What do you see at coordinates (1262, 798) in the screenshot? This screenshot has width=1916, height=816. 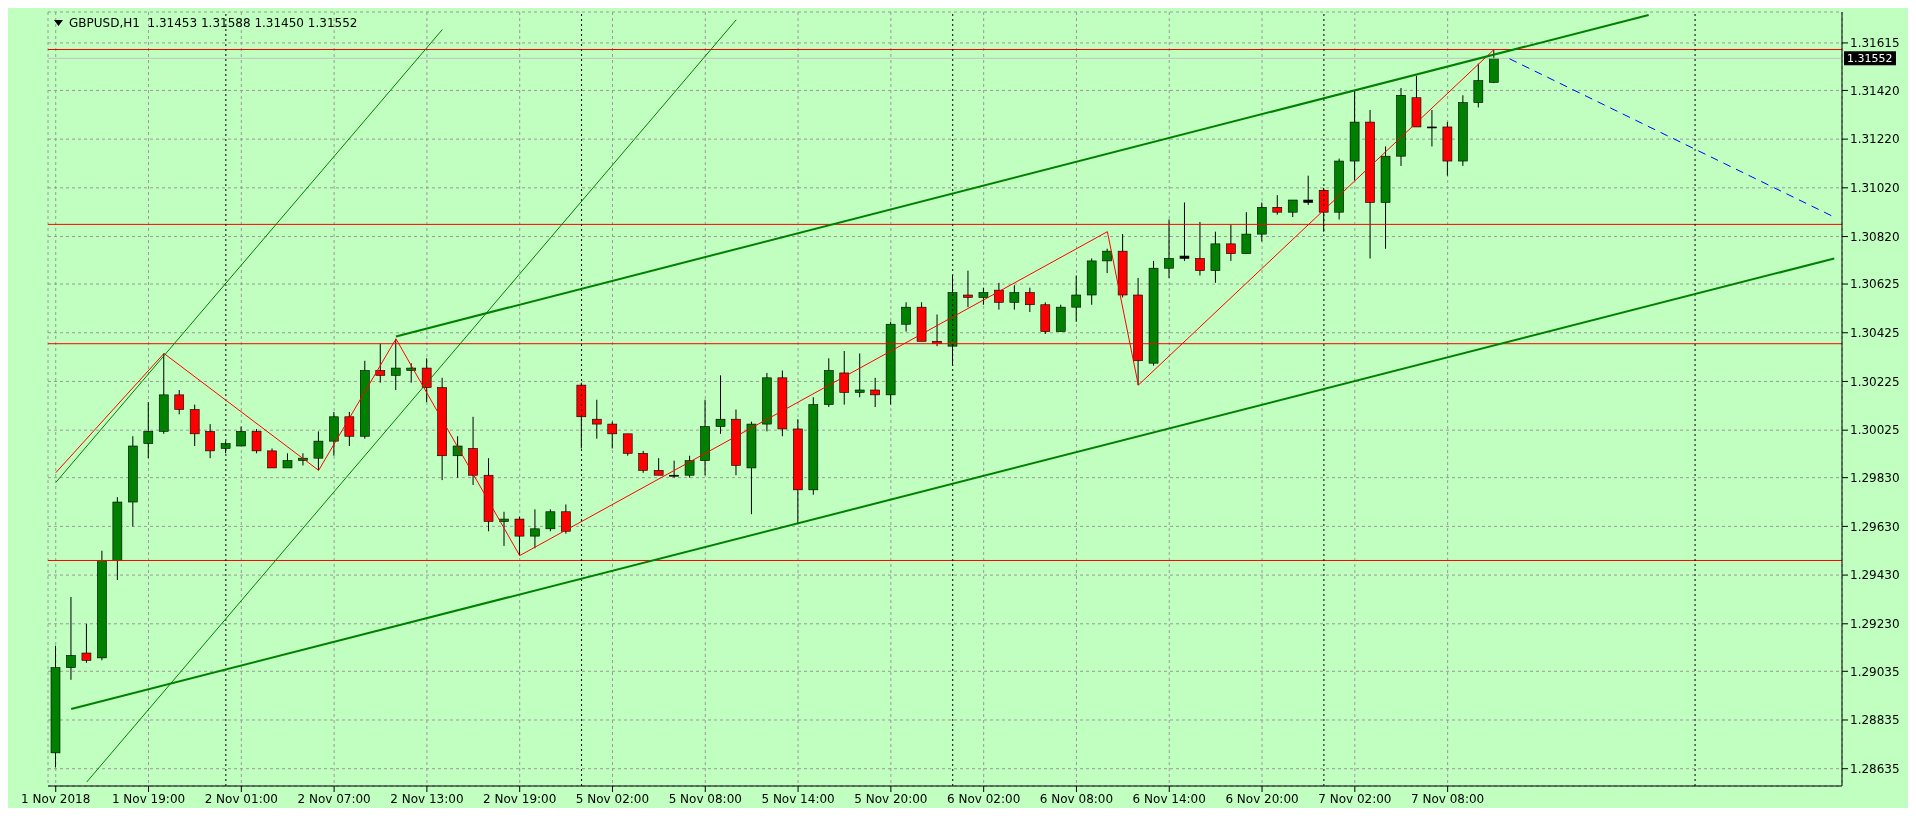 I see `x-tick-label: 6 Nov 20:00` at bounding box center [1262, 798].